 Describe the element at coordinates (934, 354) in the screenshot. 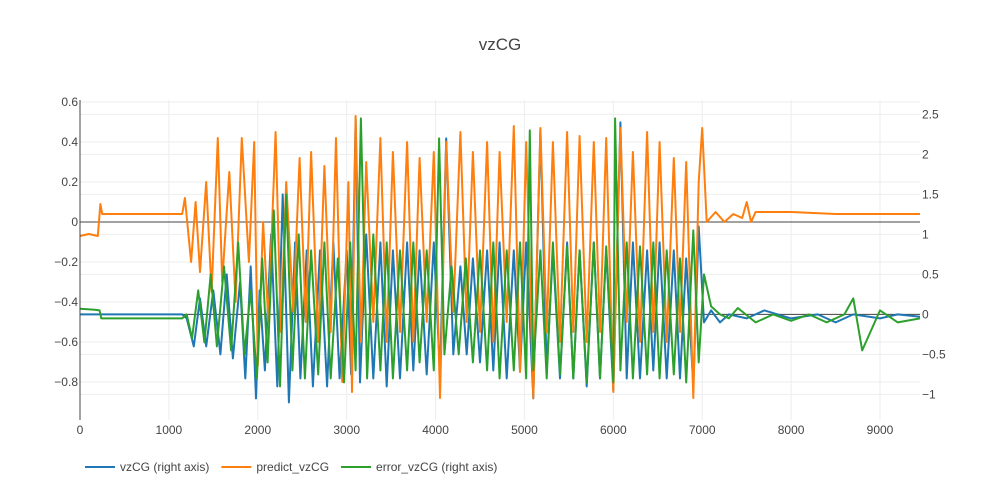

I see `y-right-tick-label: −0.5` at that location.